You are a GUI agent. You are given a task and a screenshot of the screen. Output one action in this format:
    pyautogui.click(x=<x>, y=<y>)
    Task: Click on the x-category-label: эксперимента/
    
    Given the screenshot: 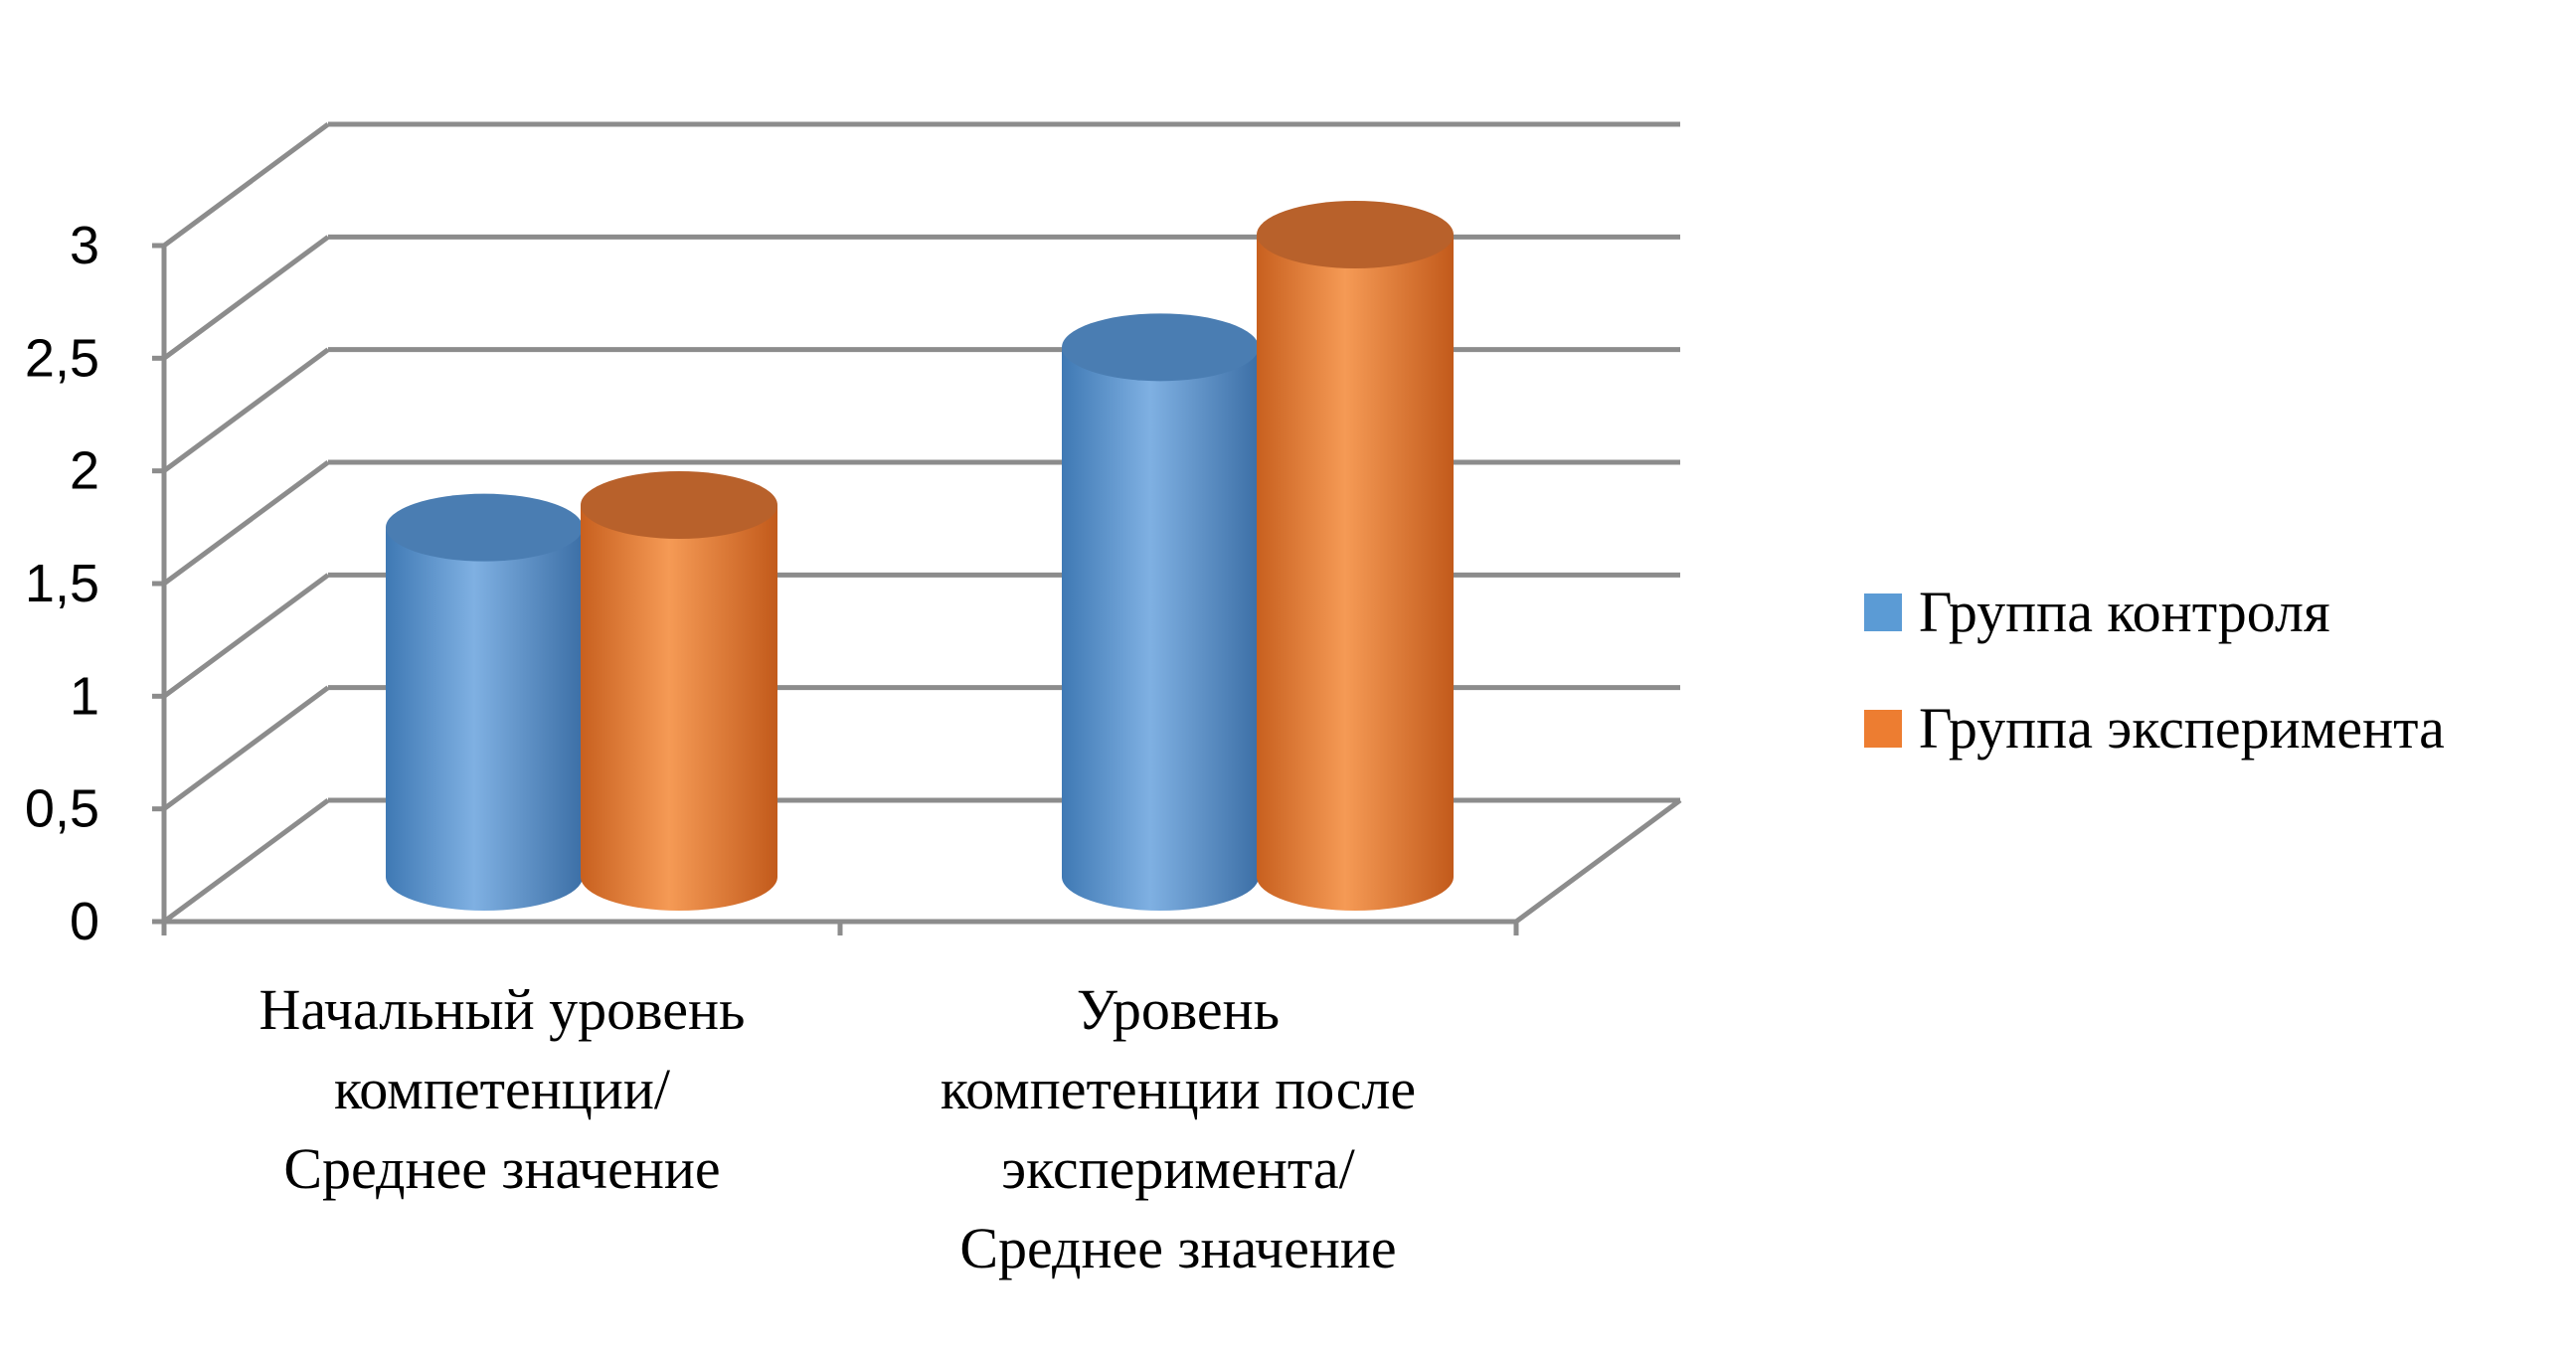 What is the action you would take?
    pyautogui.click(x=1178, y=1169)
    